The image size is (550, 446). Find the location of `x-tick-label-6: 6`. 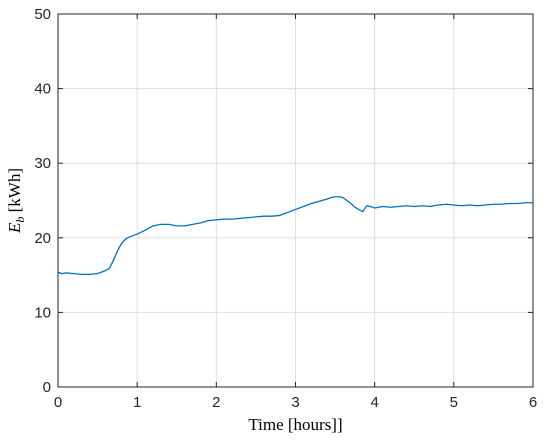

x-tick-label-6: 6 is located at coordinates (533, 402).